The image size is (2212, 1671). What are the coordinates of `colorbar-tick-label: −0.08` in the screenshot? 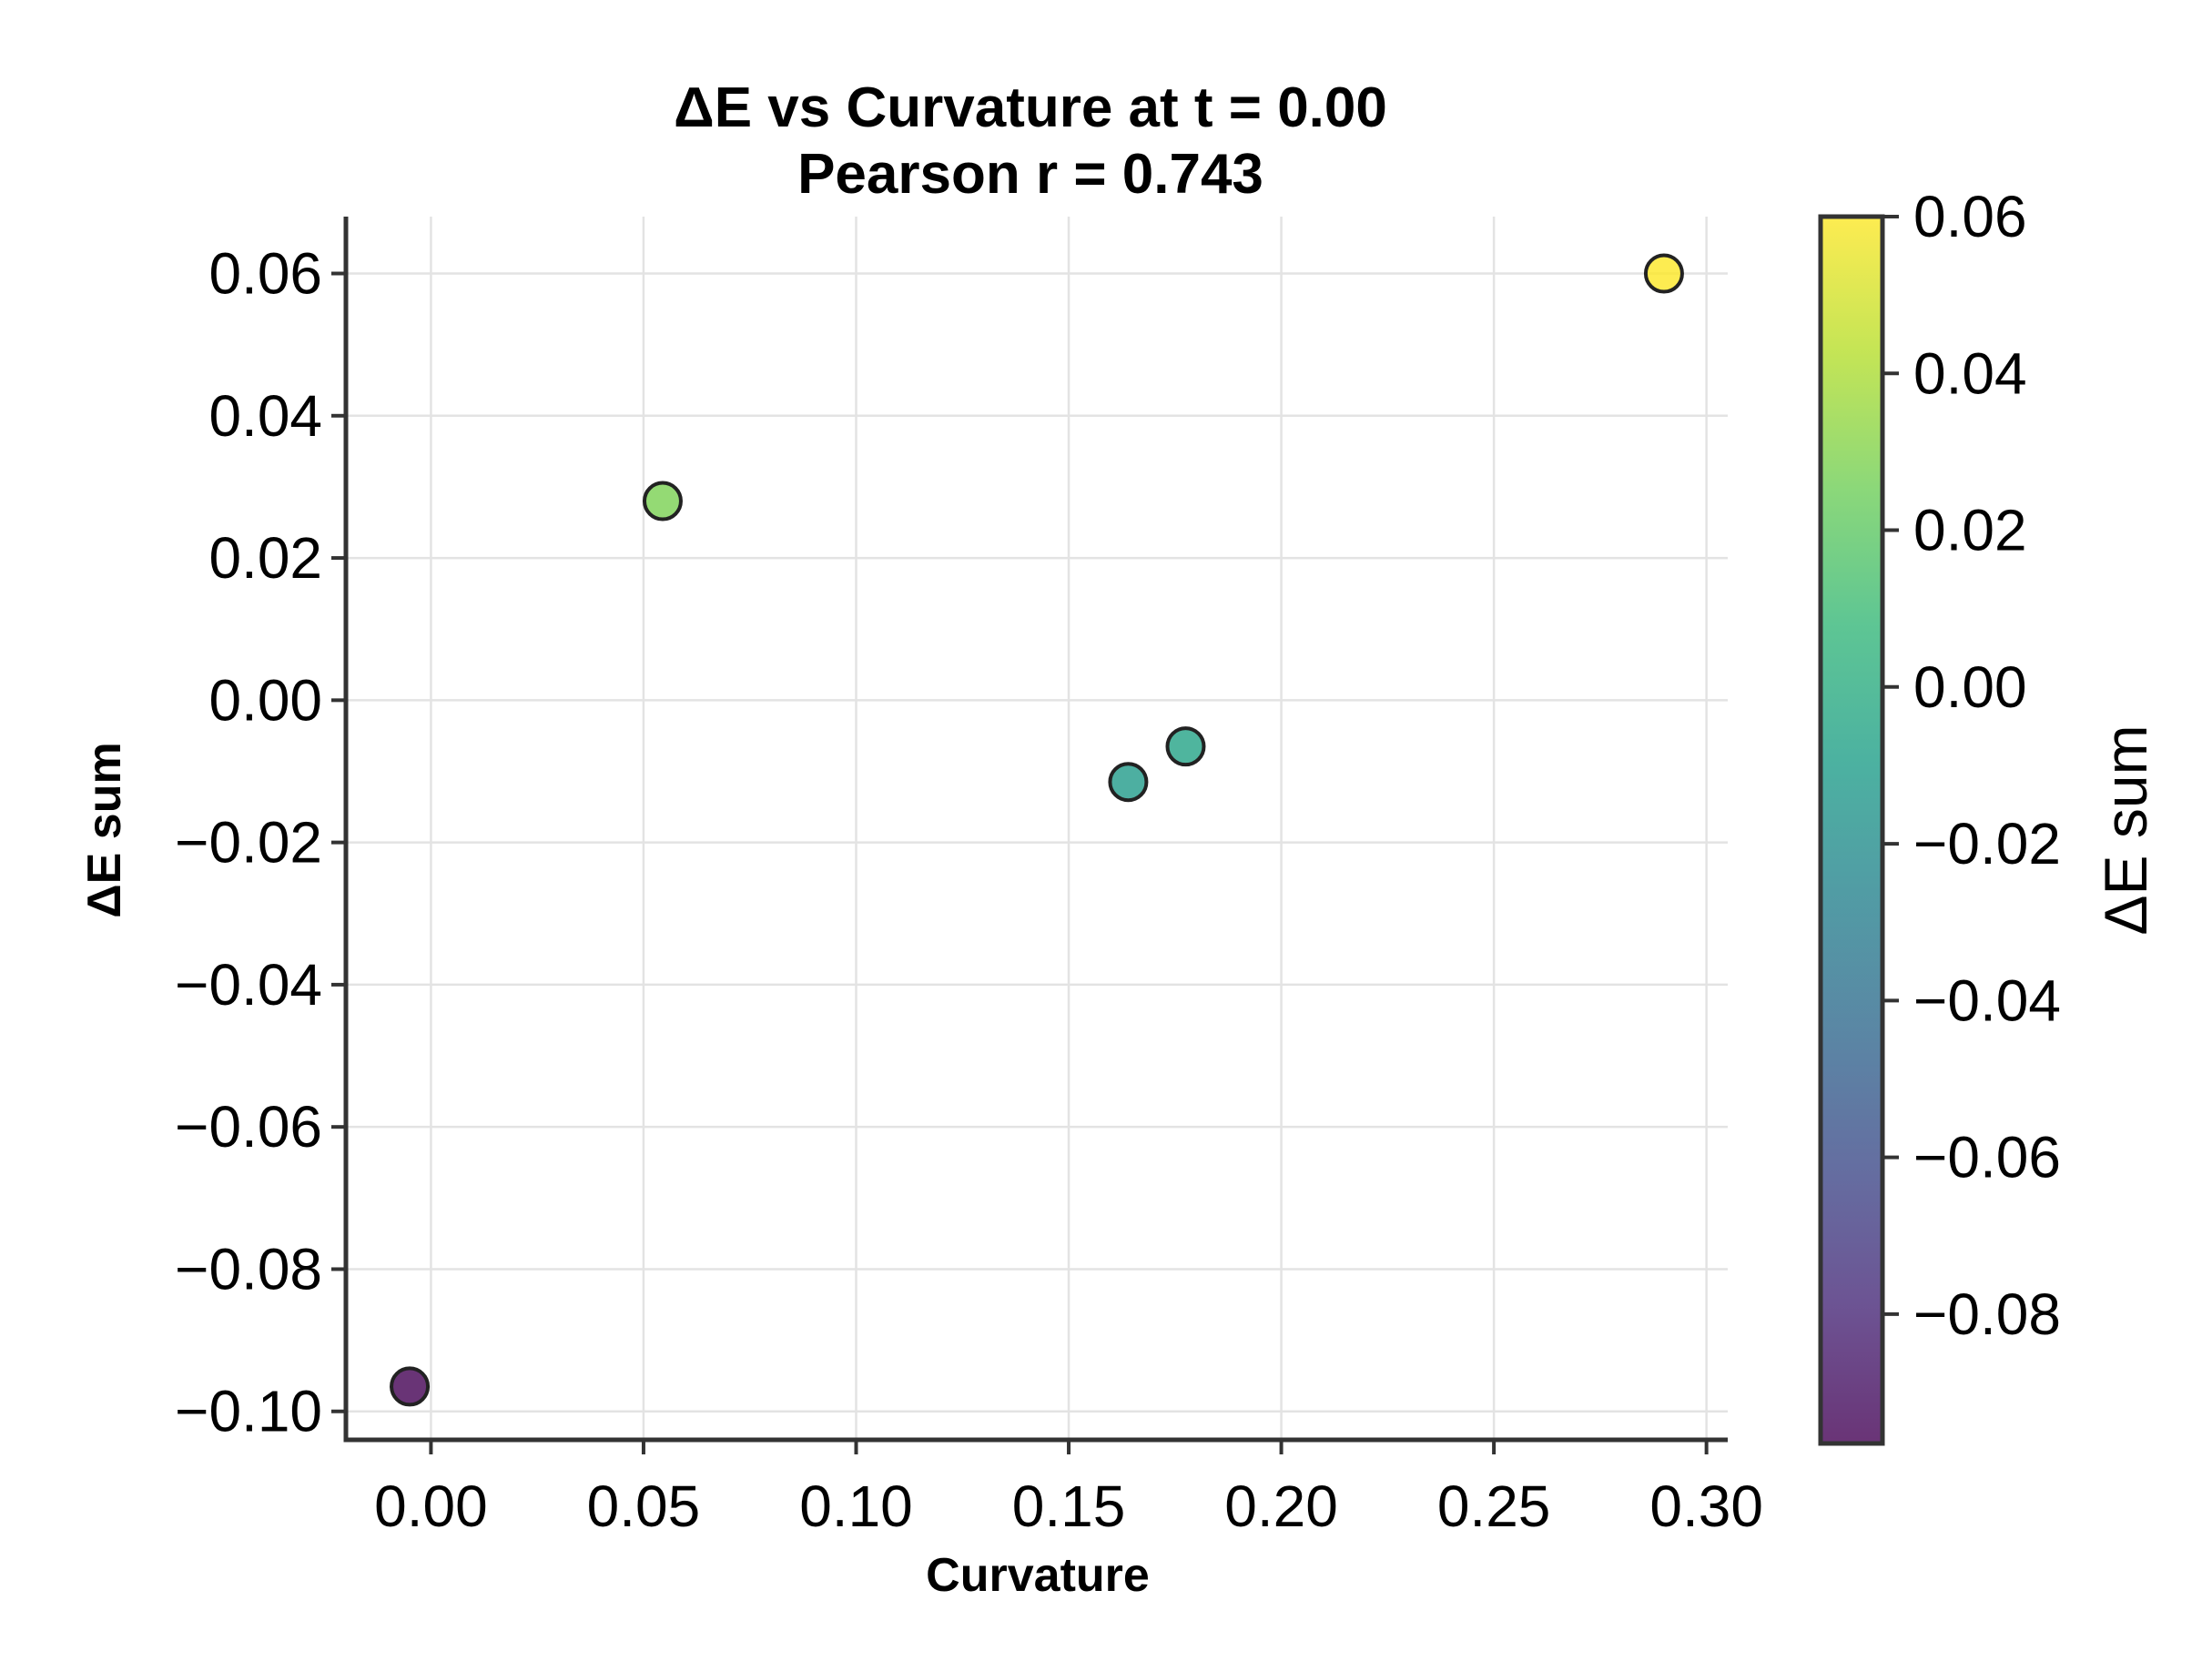 It's located at (1987, 1314).